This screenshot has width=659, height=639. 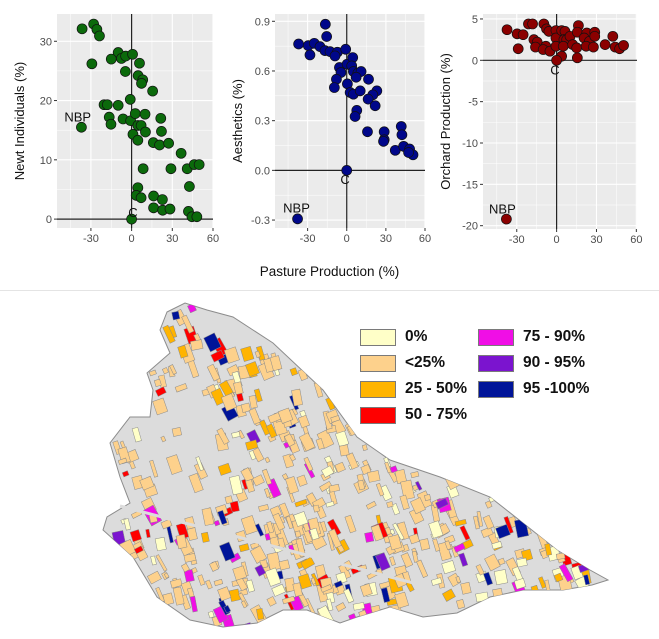 What do you see at coordinates (436, 388) in the screenshot?
I see `legend-label: 25 - 50%` at bounding box center [436, 388].